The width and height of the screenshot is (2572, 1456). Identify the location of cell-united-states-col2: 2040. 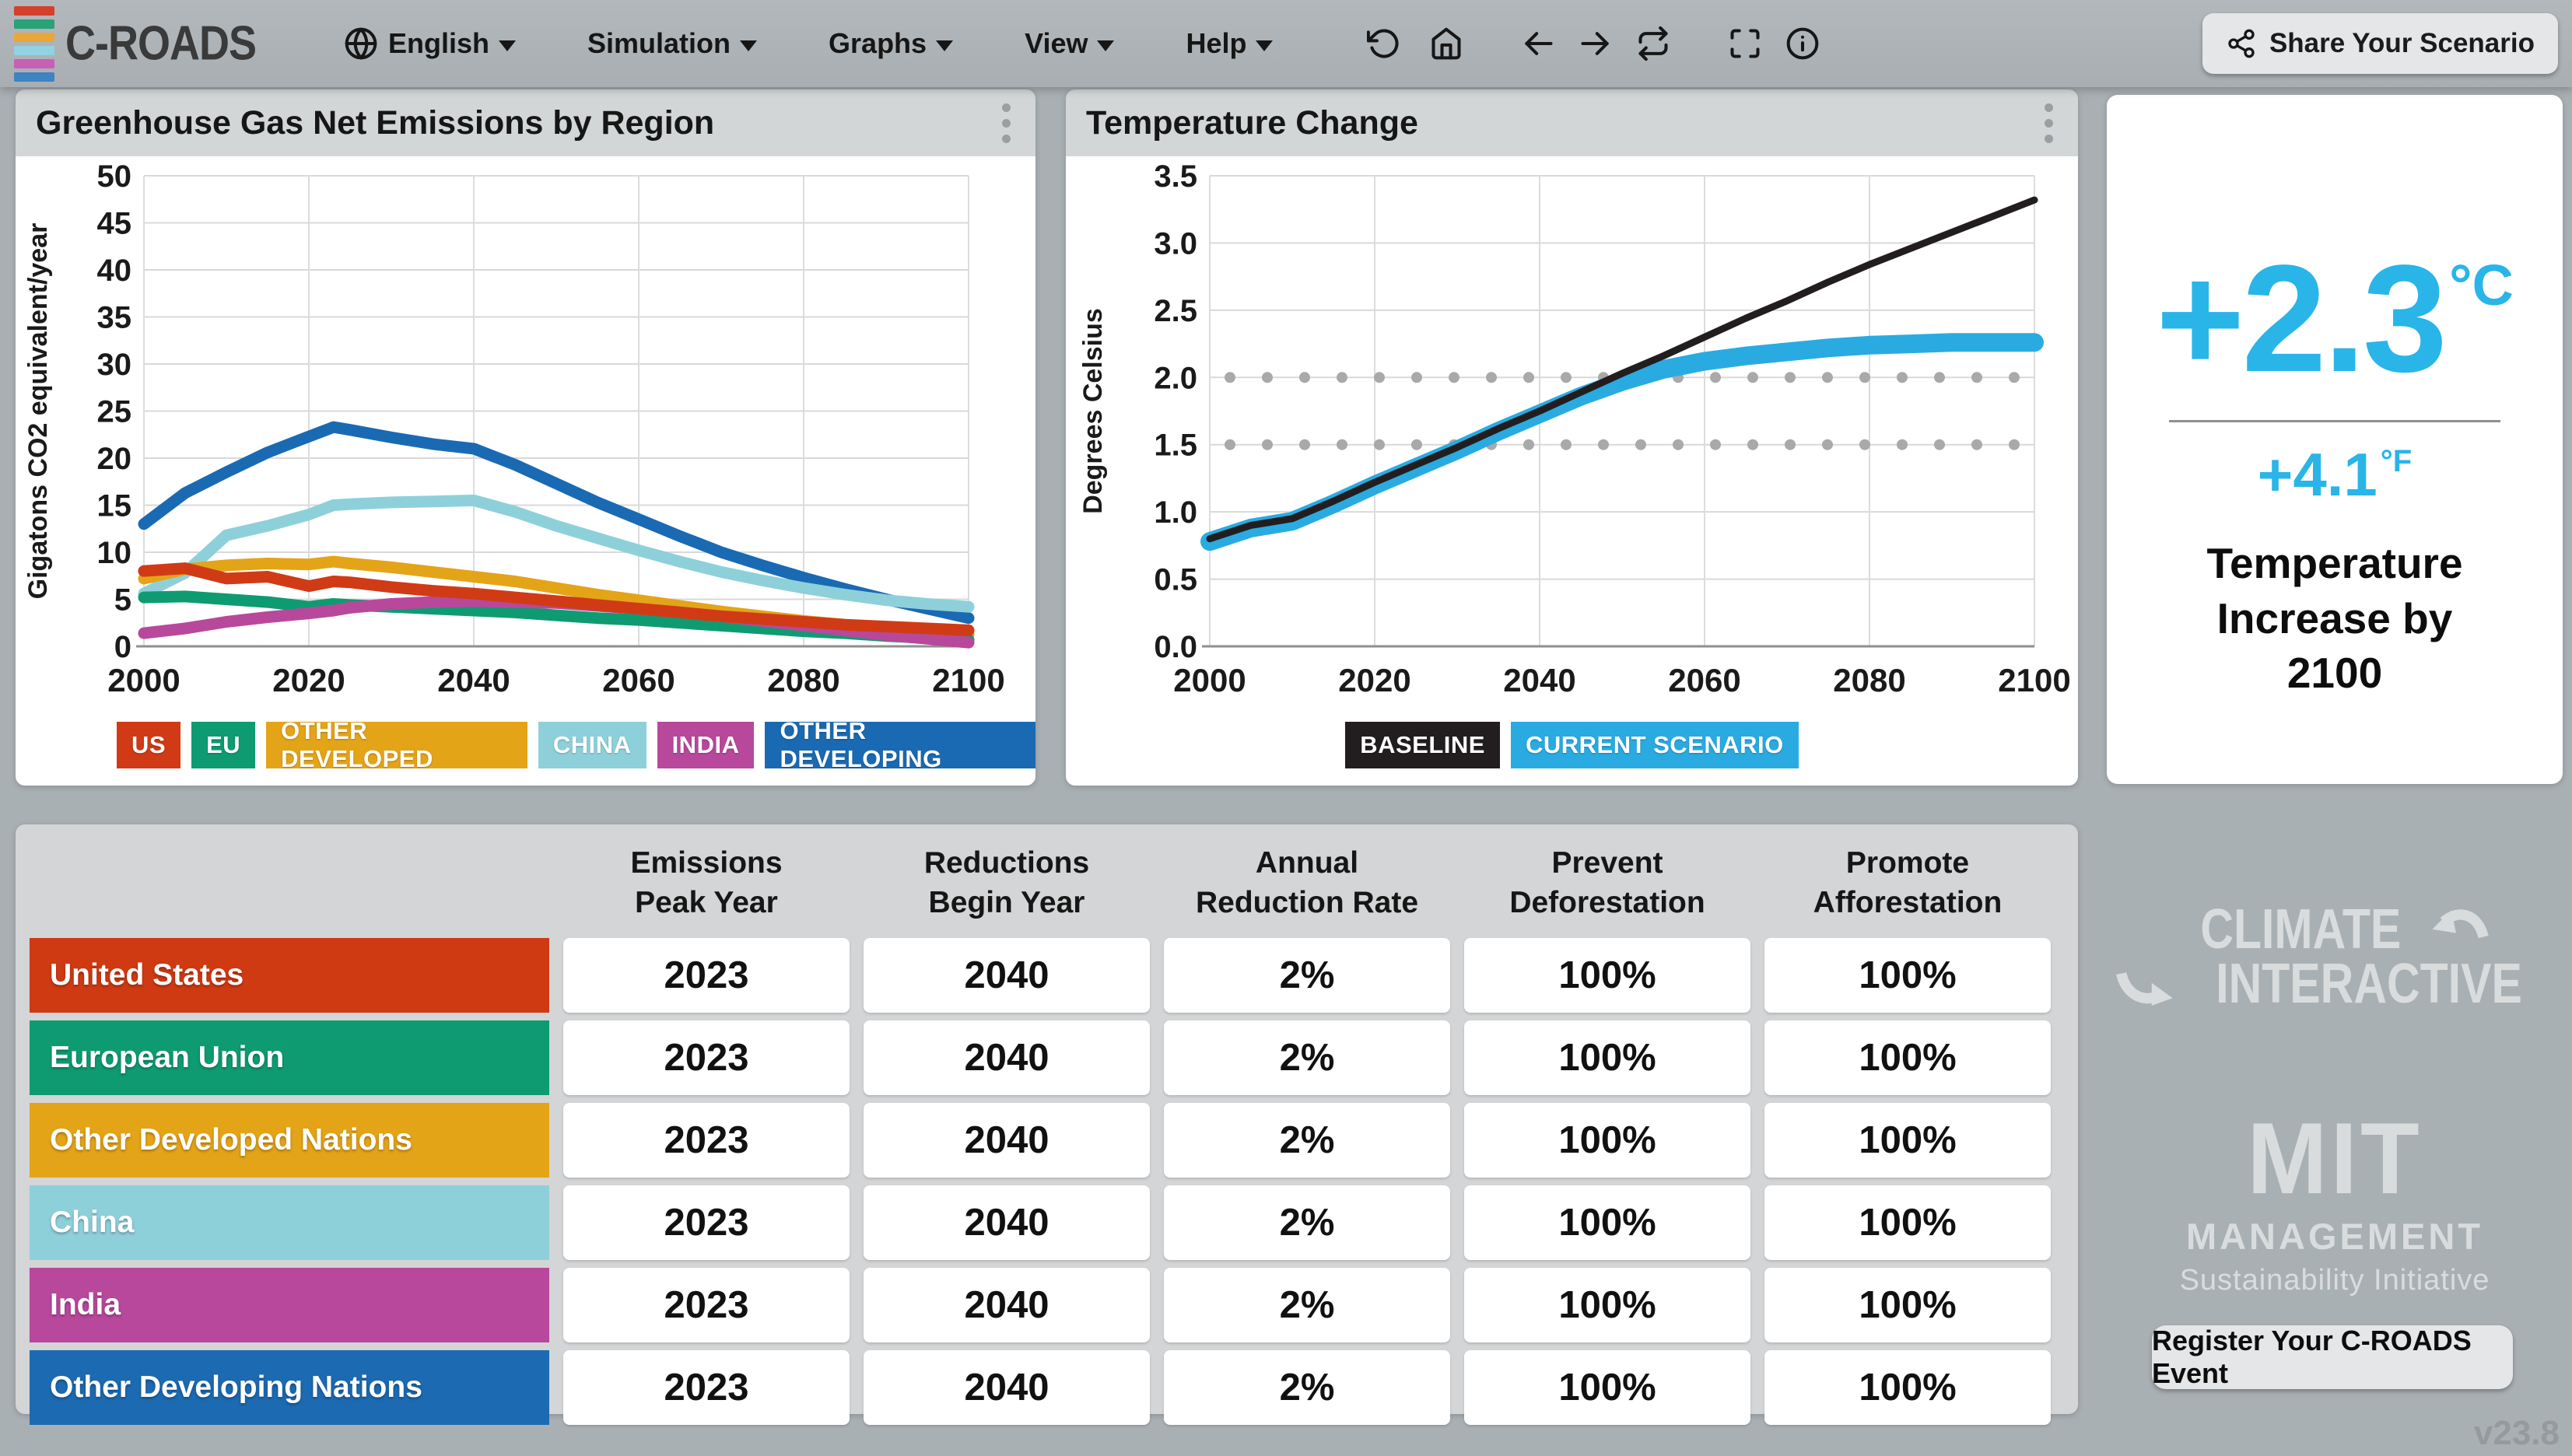
(1007, 976).